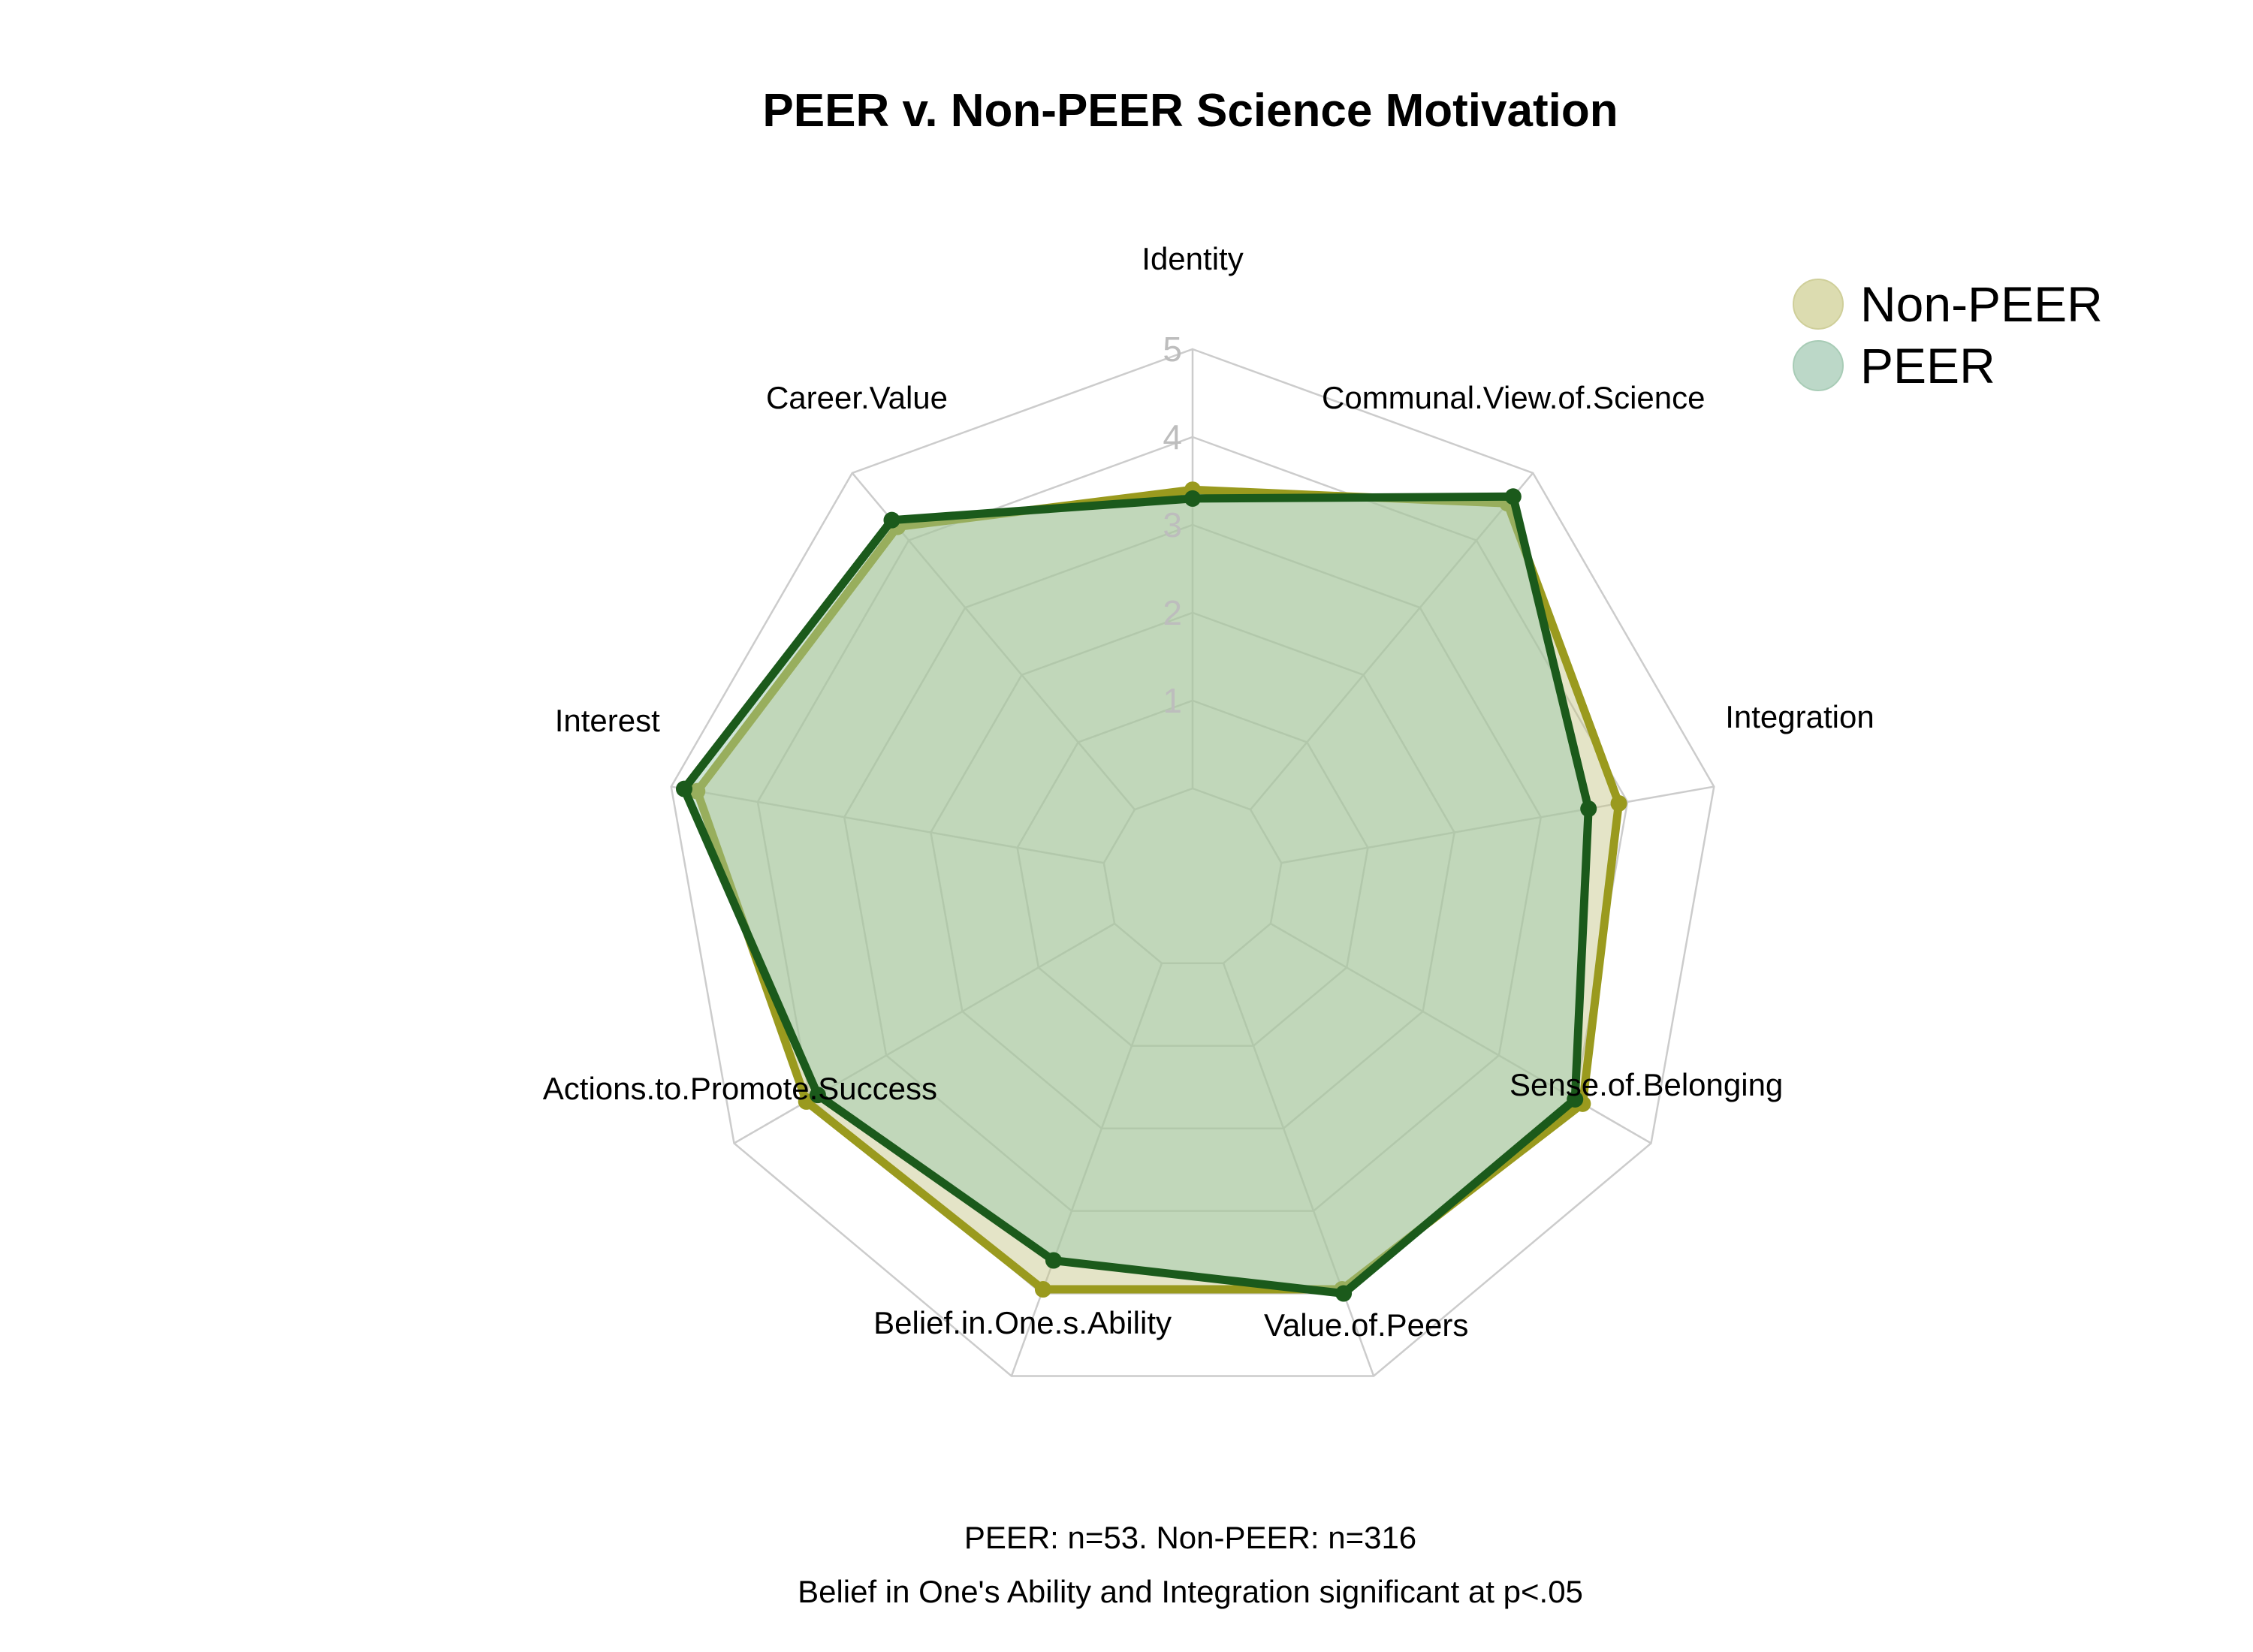 The width and height of the screenshot is (2253, 1652). What do you see at coordinates (1948, 334) in the screenshot?
I see `legend: Non-PEER PEER` at bounding box center [1948, 334].